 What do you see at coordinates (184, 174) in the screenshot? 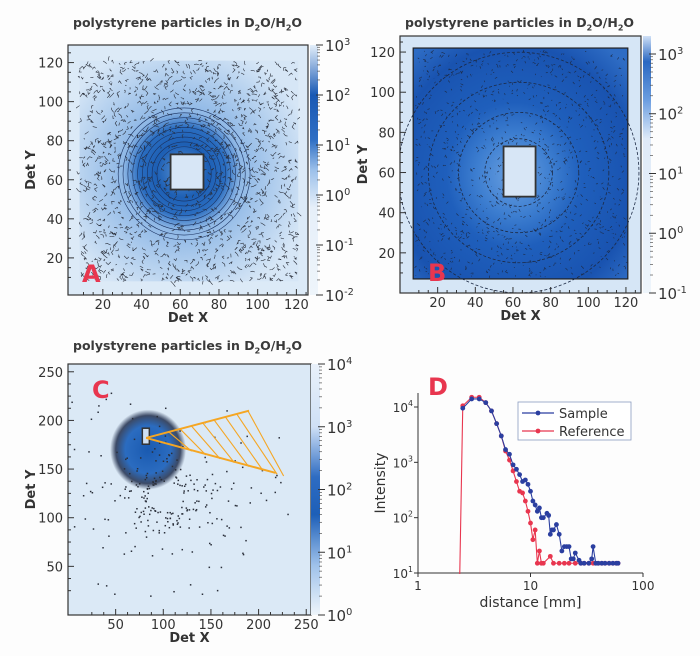
I see `contour-ring` at bounding box center [184, 174].